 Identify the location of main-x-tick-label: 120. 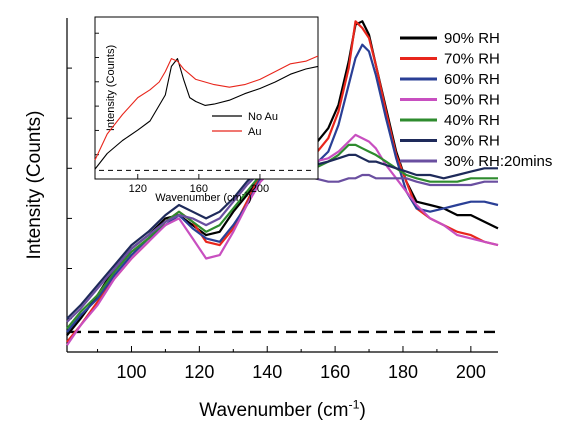
(199, 372).